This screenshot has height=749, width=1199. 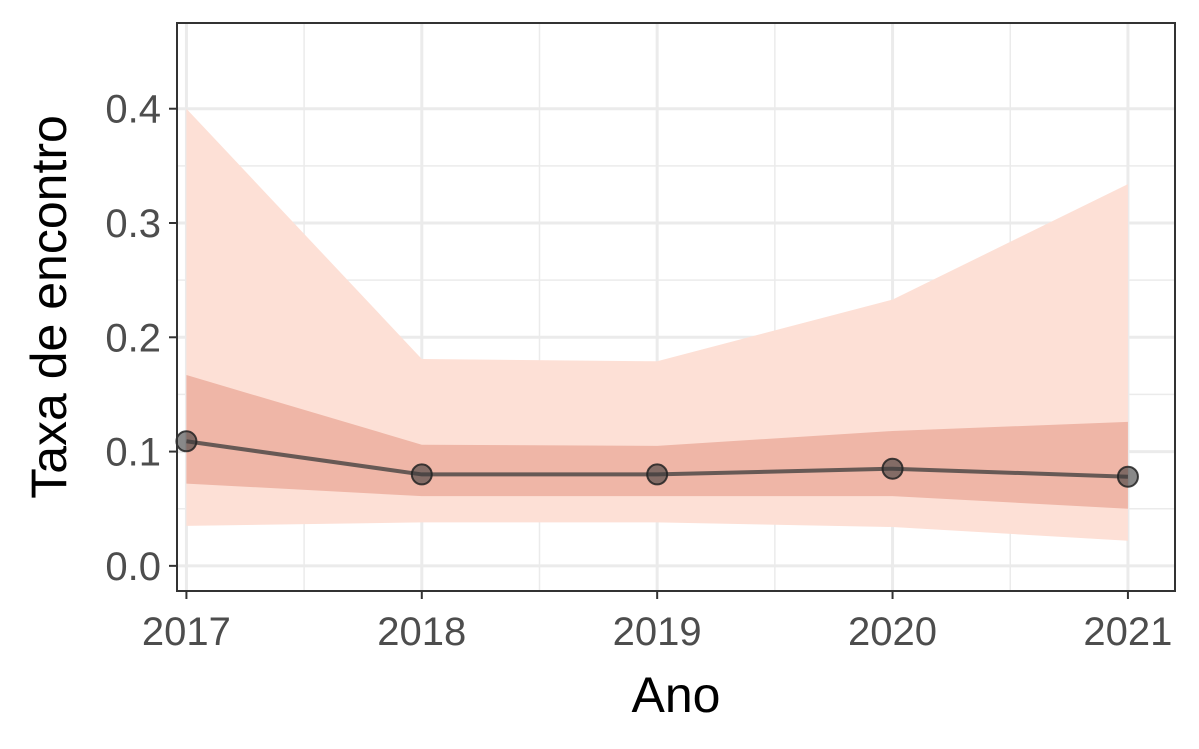 I want to click on x-axis: 2017 2018 2019 2020 2021, so click(x=657, y=622).